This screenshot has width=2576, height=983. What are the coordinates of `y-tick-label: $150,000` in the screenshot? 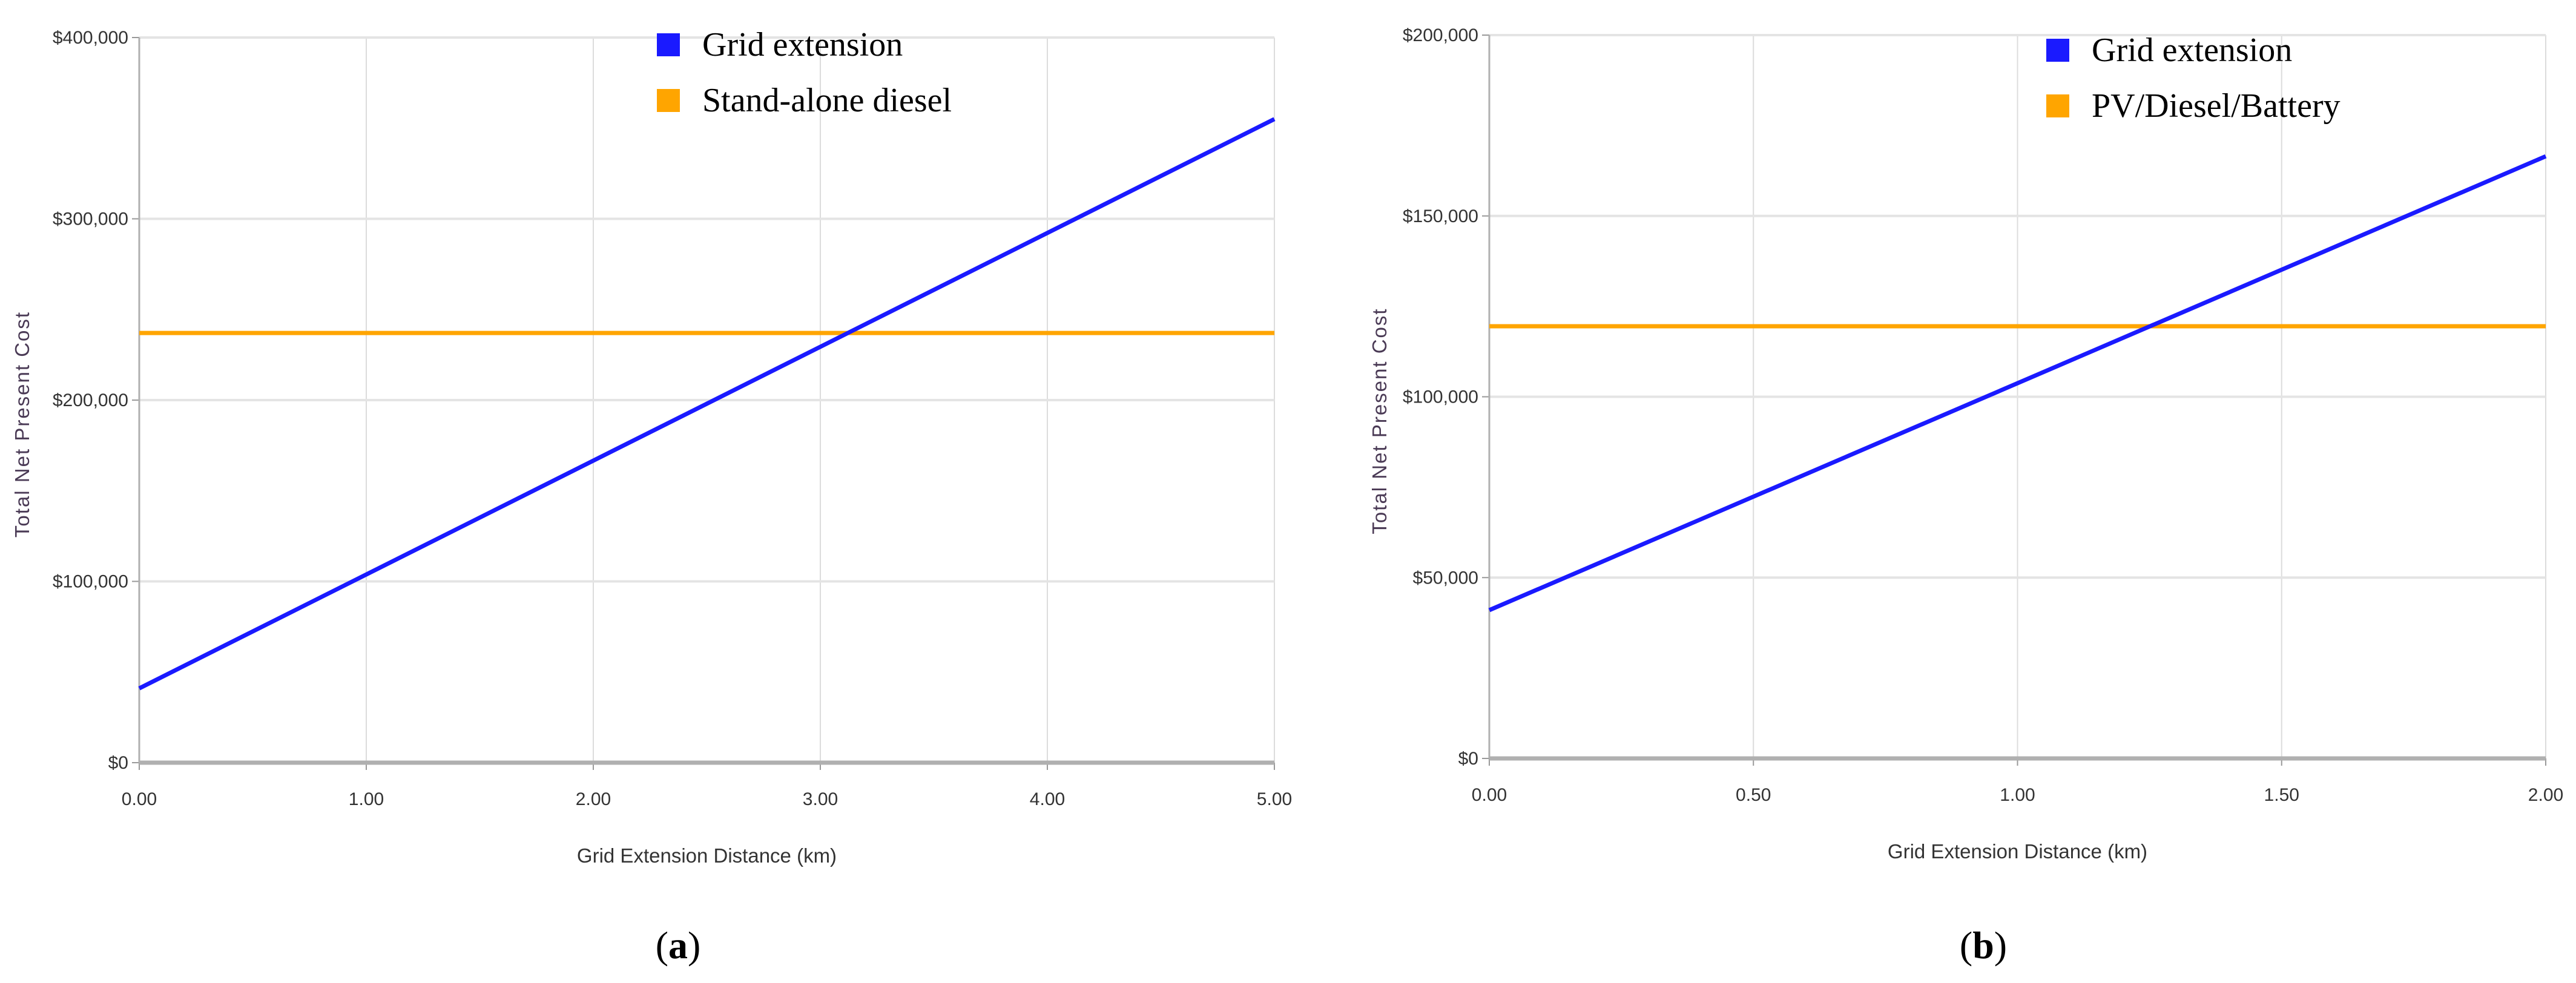 It's located at (1440, 216).